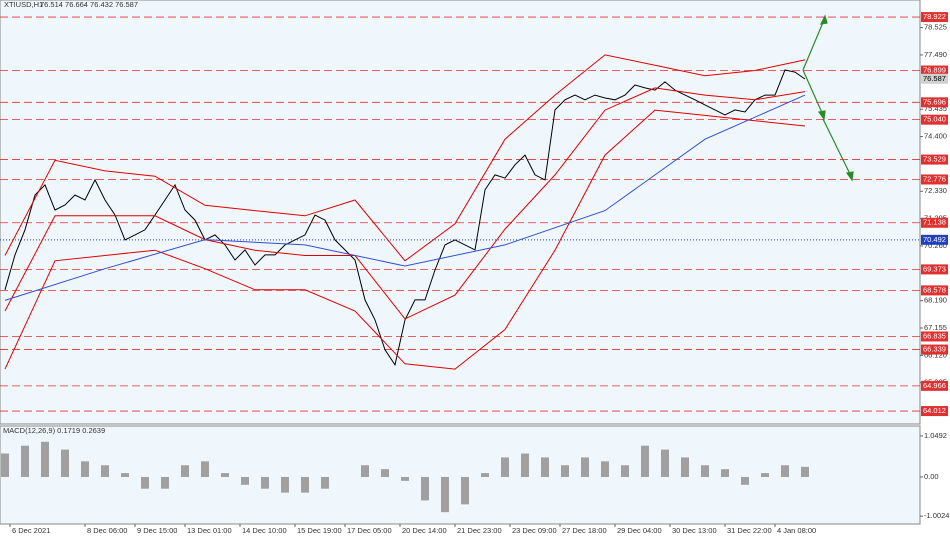 The width and height of the screenshot is (950, 540). I want to click on chart-title: XTIUSD,H1, so click(23, 4).